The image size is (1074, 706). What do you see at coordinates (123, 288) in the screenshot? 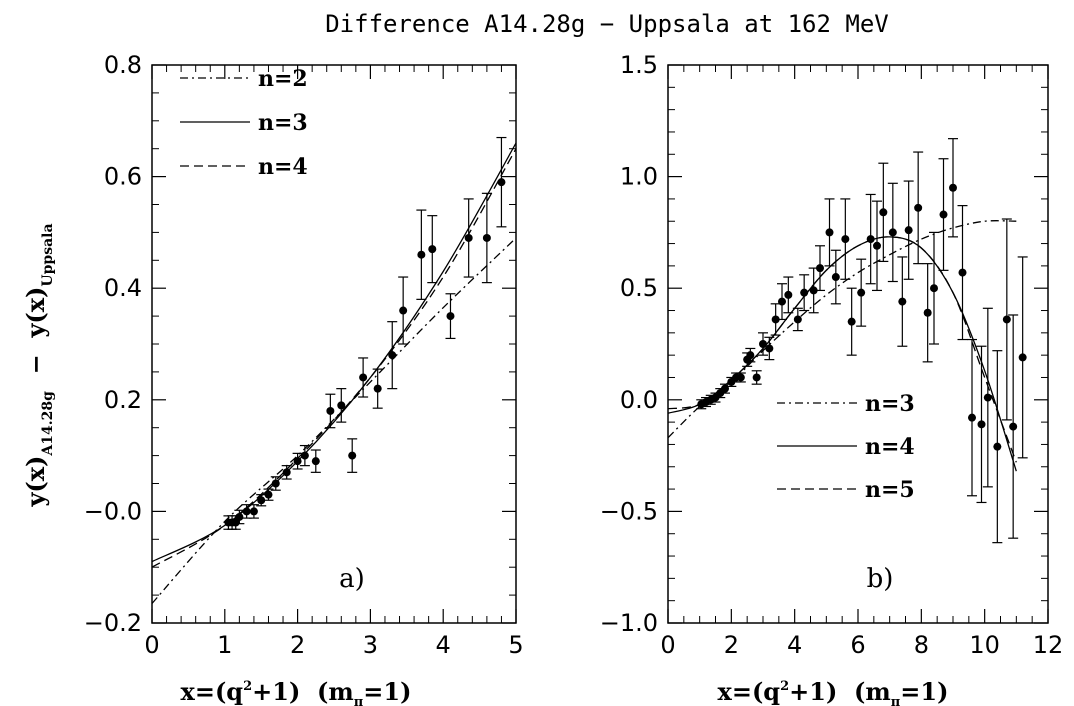
I see `y-tick-label: 0.4` at bounding box center [123, 288].